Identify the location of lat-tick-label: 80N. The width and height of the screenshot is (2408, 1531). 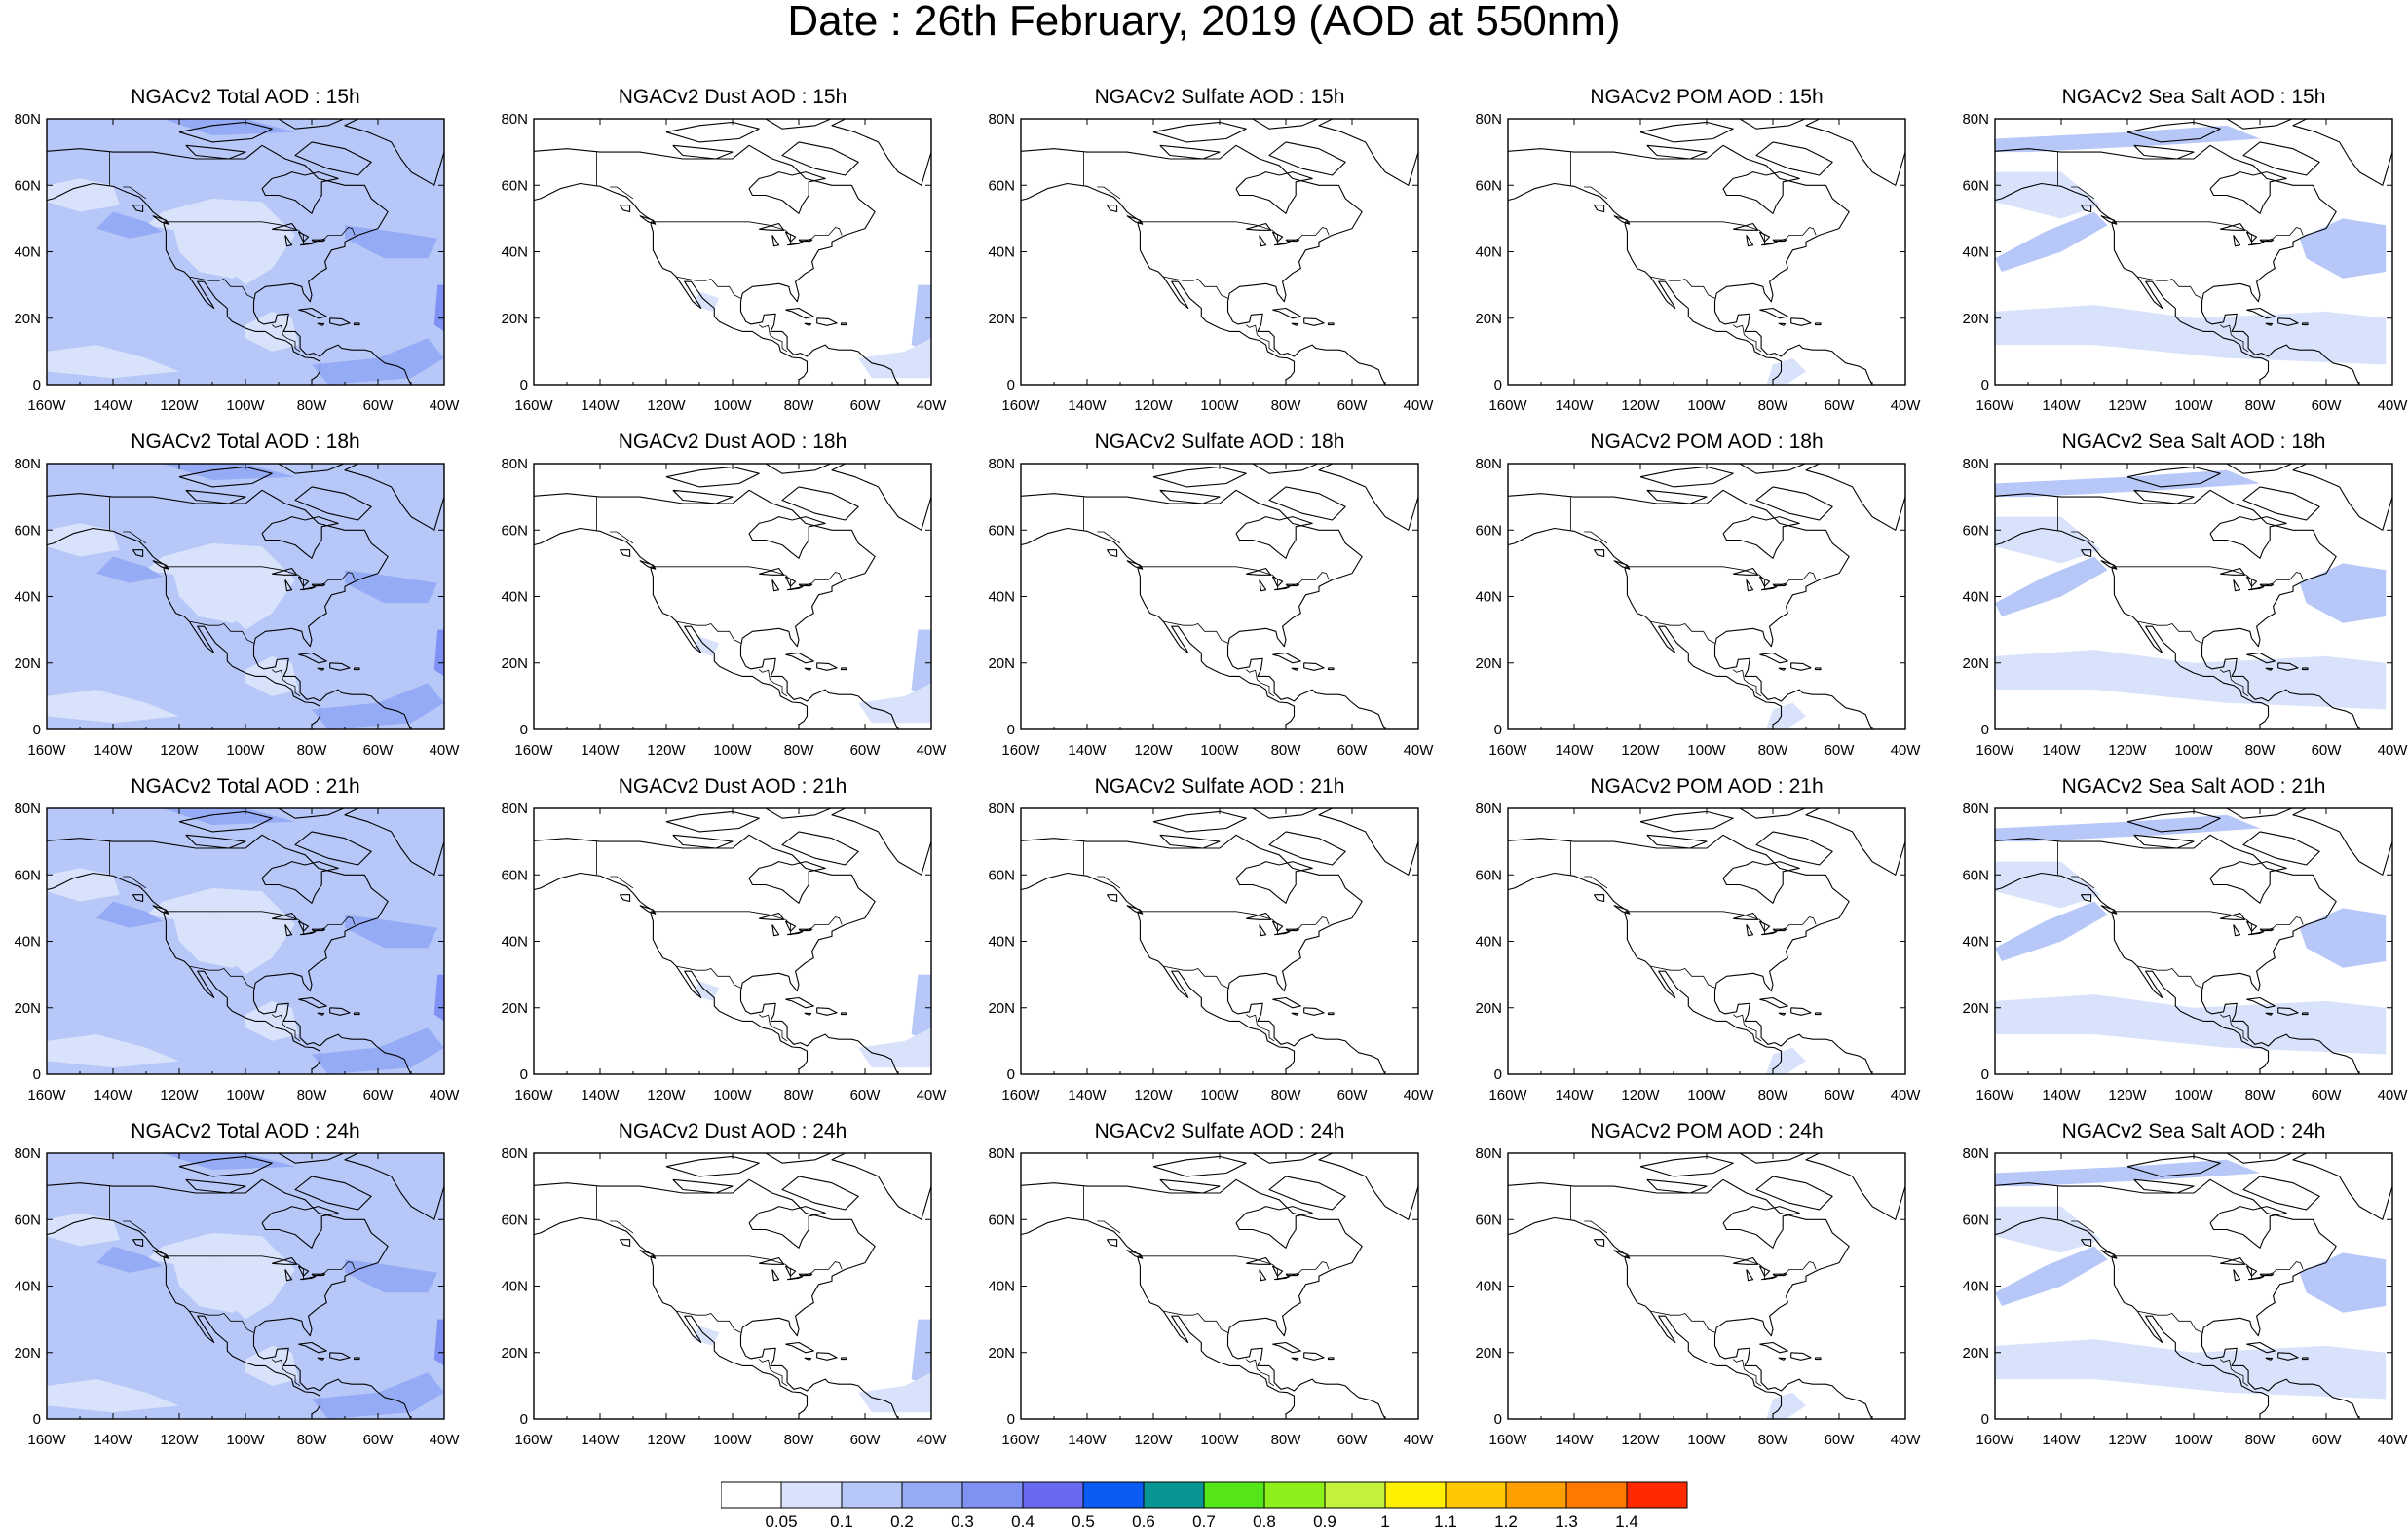
(1488, 119).